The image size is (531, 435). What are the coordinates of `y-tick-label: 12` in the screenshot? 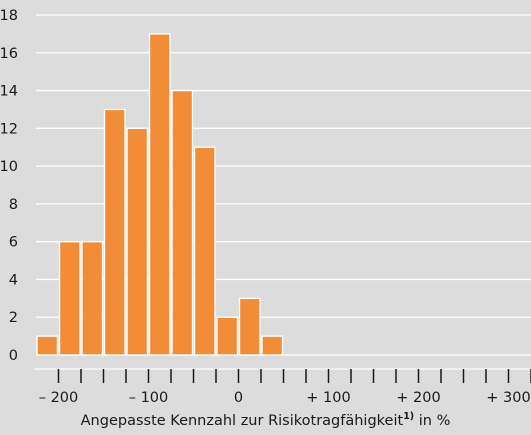 It's located at (9, 129).